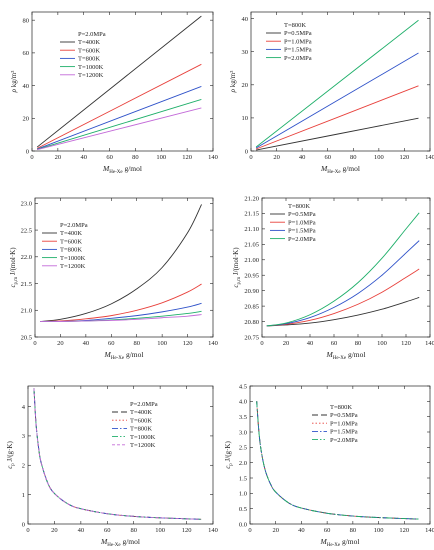  What do you see at coordinates (243, 386) in the screenshot?
I see `y-tick-label: 4.5` at bounding box center [243, 386].